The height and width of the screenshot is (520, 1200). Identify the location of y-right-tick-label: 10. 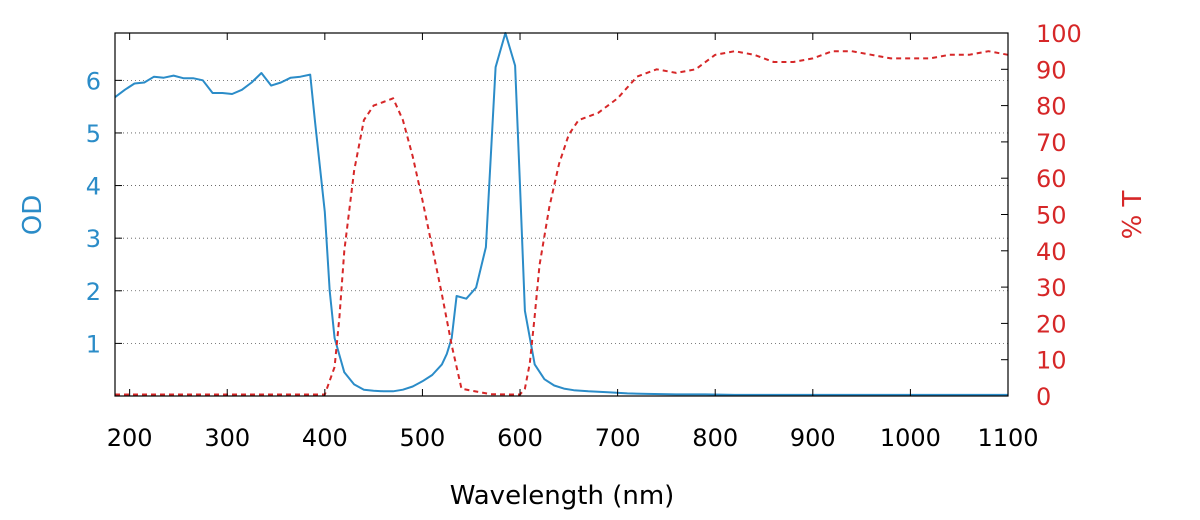
(1051, 361).